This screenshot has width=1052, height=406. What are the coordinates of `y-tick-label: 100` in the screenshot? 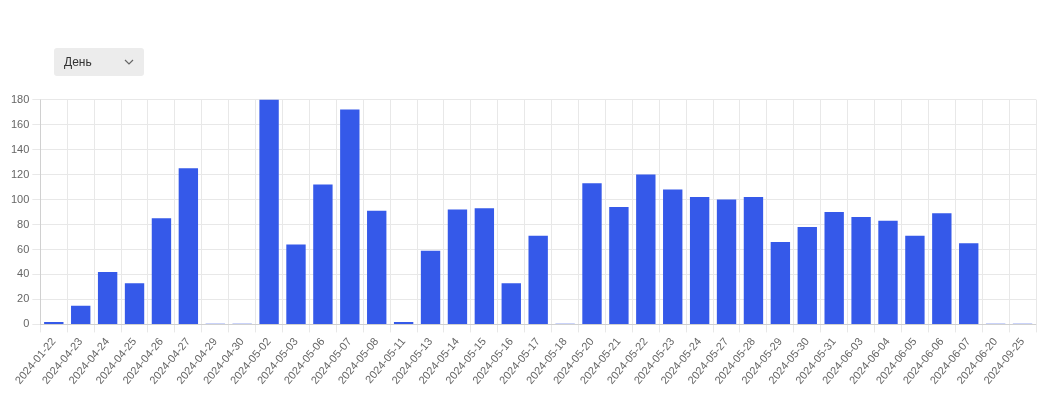 It's located at (20, 198).